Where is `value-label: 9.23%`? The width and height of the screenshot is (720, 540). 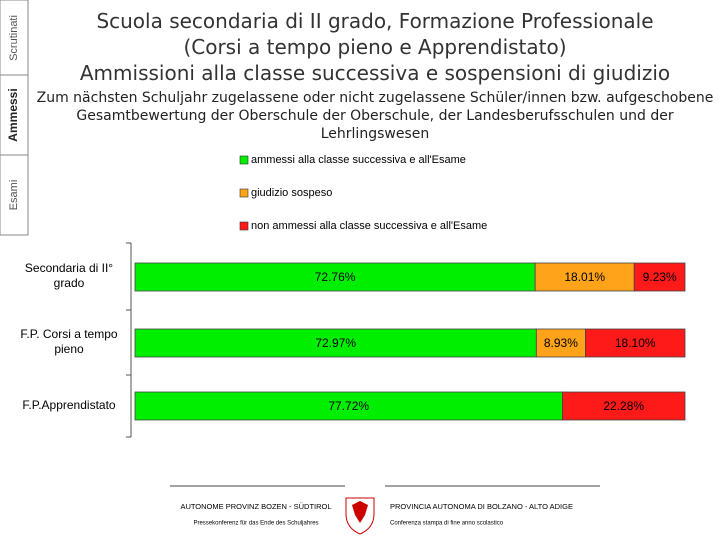
value-label: 9.23% is located at coordinates (660, 277).